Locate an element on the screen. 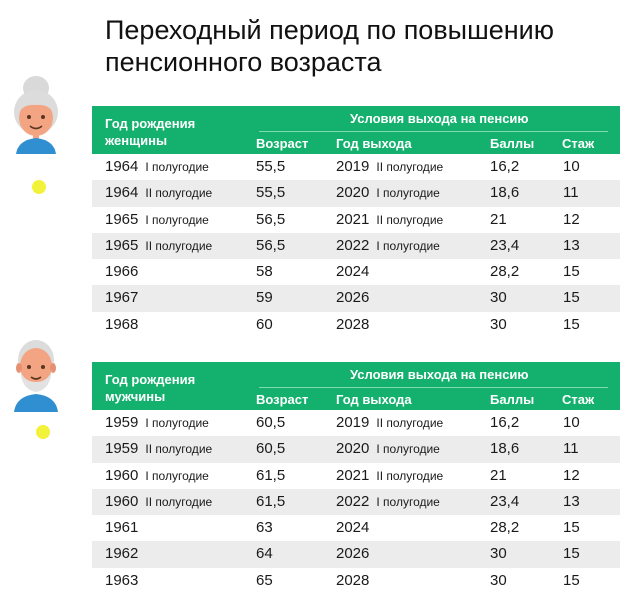 The width and height of the screenshot is (629, 596). header-exit-year: Год выхода is located at coordinates (374, 143).